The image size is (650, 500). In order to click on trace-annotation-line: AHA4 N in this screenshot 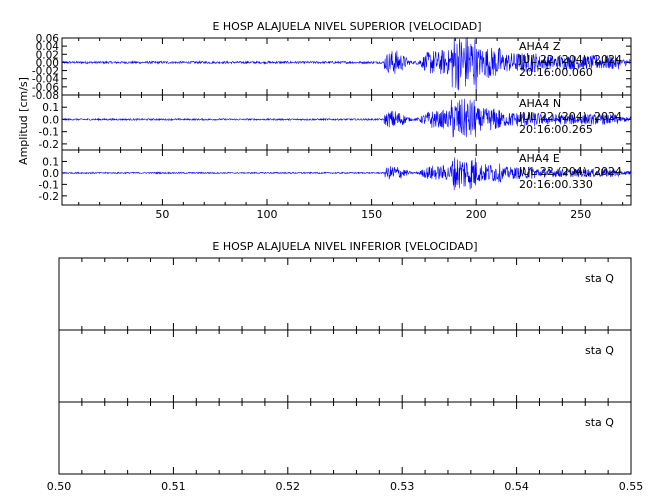, I will do `click(540, 103)`.